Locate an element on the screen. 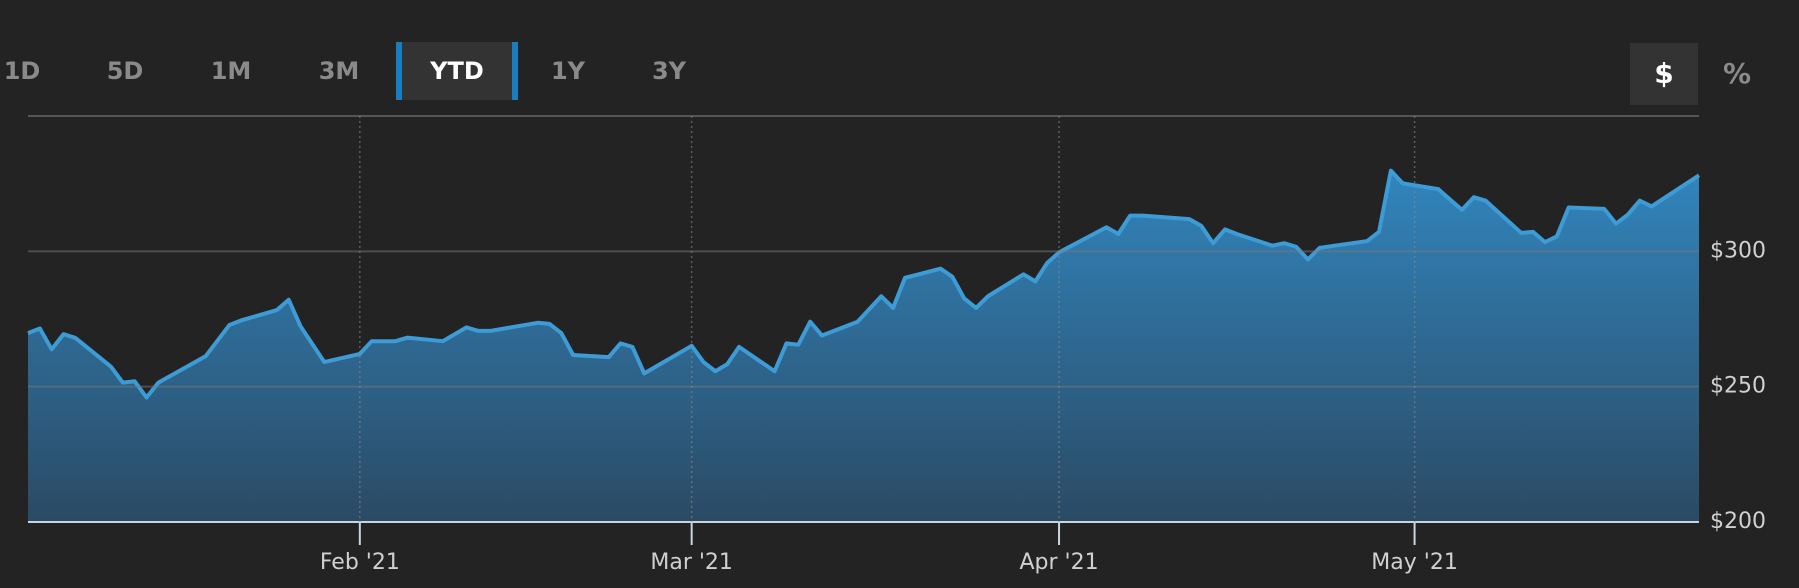  range-button: 1D is located at coordinates (22, 71).